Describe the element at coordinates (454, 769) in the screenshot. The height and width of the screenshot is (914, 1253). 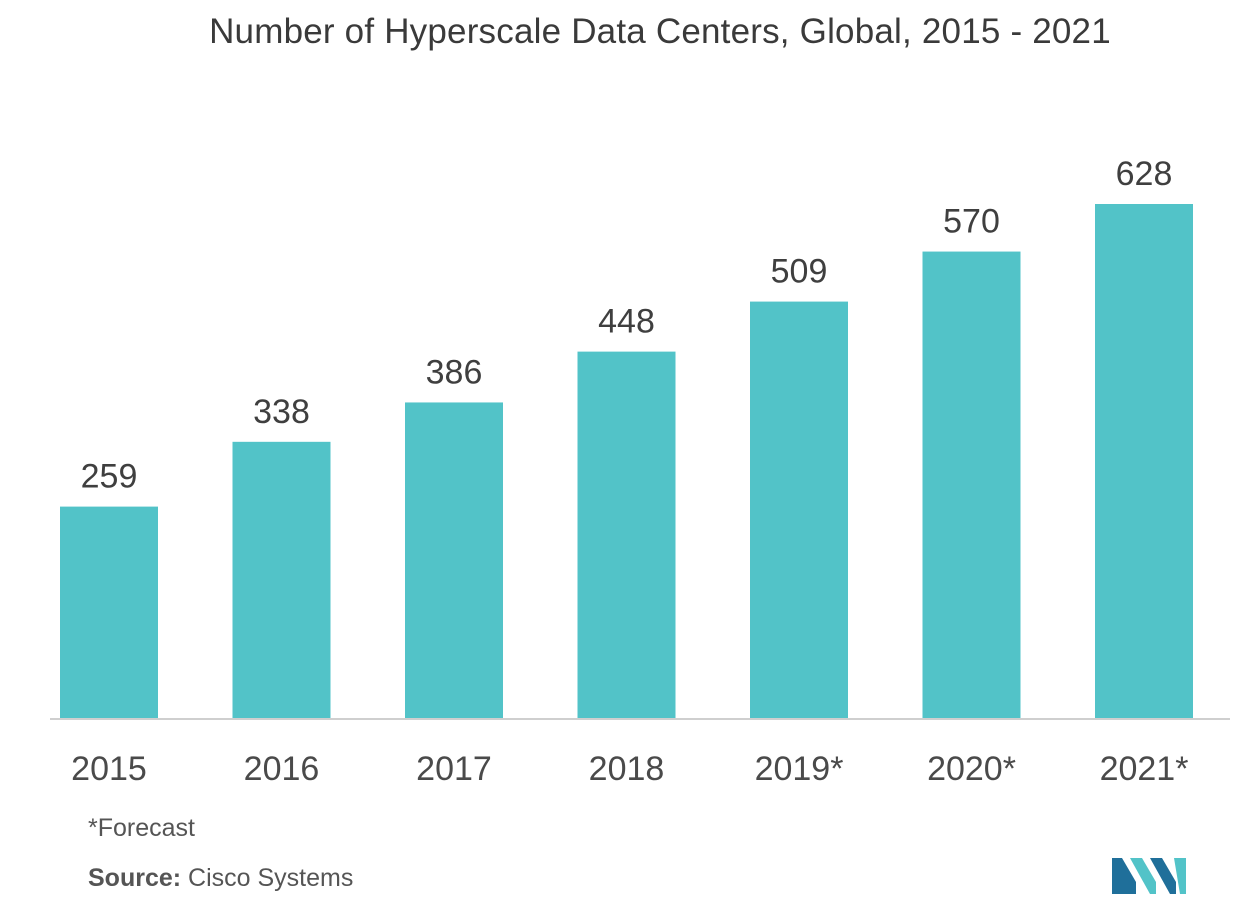
I see `x-tick-label-2017: 2017` at that location.